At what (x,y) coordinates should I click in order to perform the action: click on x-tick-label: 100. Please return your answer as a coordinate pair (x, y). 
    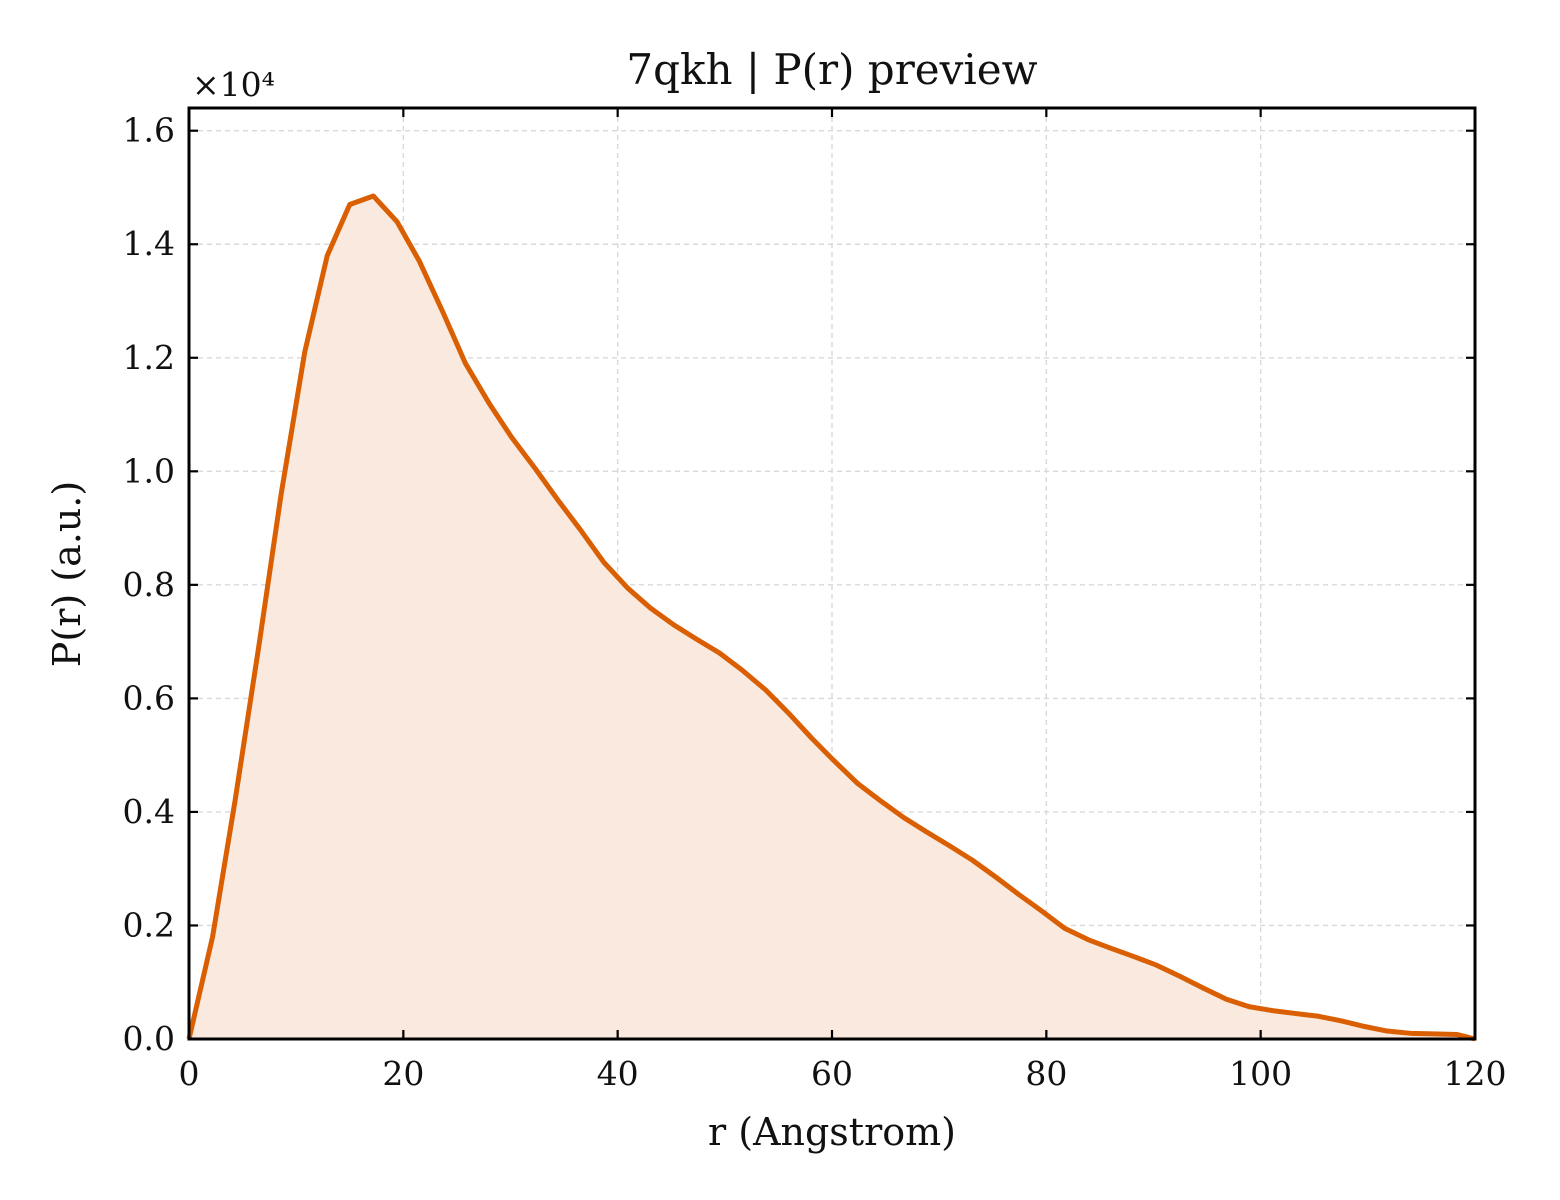
    Looking at the image, I should click on (1260, 1073).